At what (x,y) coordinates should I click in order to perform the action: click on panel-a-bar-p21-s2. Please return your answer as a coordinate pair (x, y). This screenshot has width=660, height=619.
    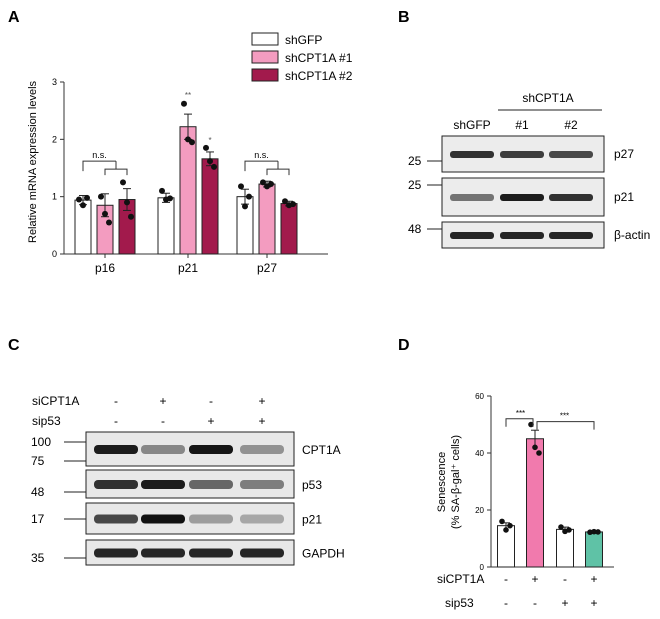
    Looking at the image, I should click on (210, 206).